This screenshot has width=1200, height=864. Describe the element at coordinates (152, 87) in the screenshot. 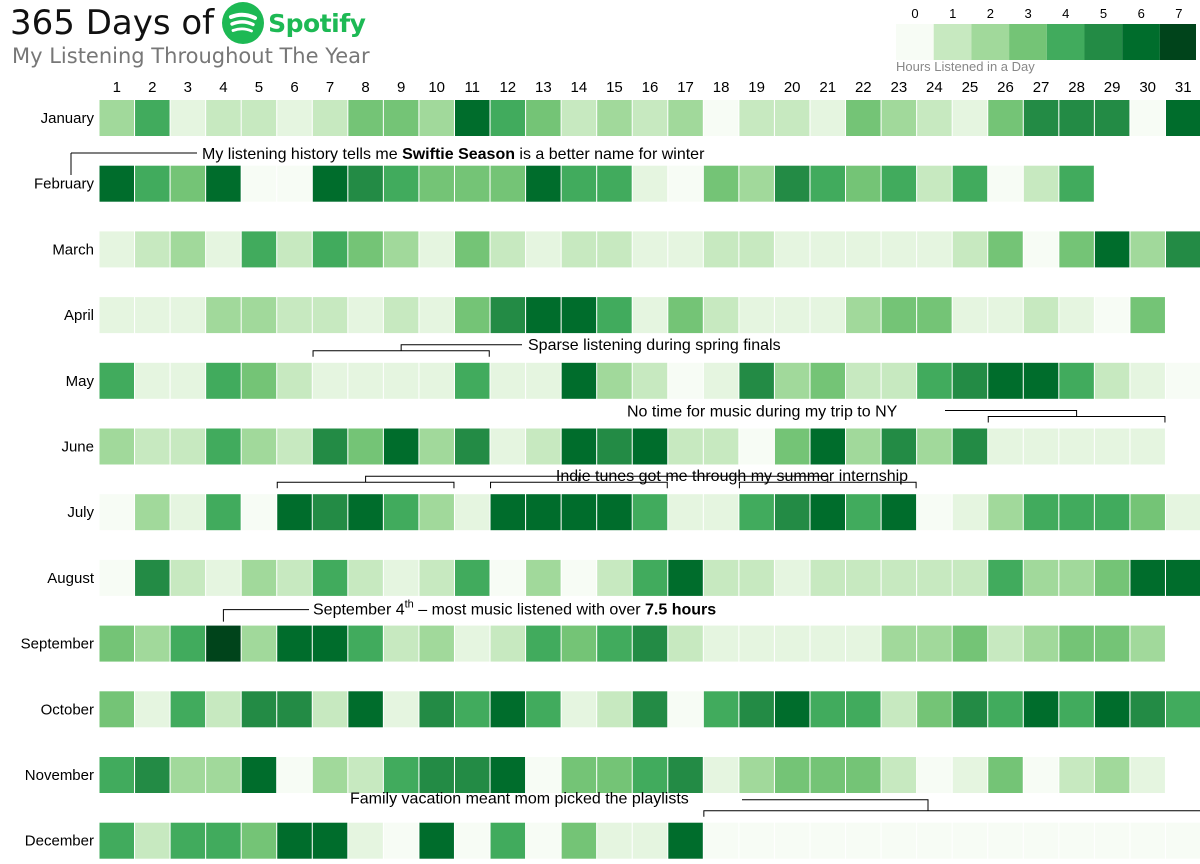

I see `day-label: 2` at that location.